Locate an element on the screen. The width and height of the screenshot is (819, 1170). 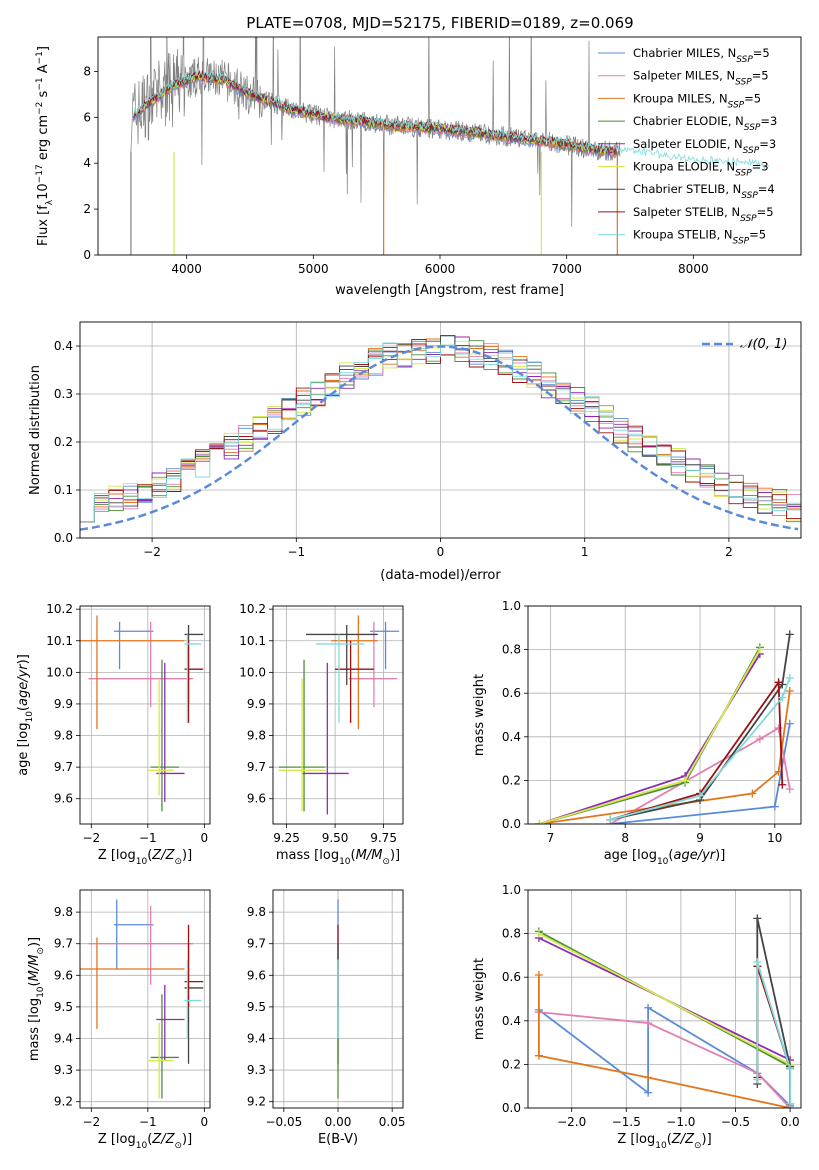
label-part: mass [log is located at coordinates (307, 855).